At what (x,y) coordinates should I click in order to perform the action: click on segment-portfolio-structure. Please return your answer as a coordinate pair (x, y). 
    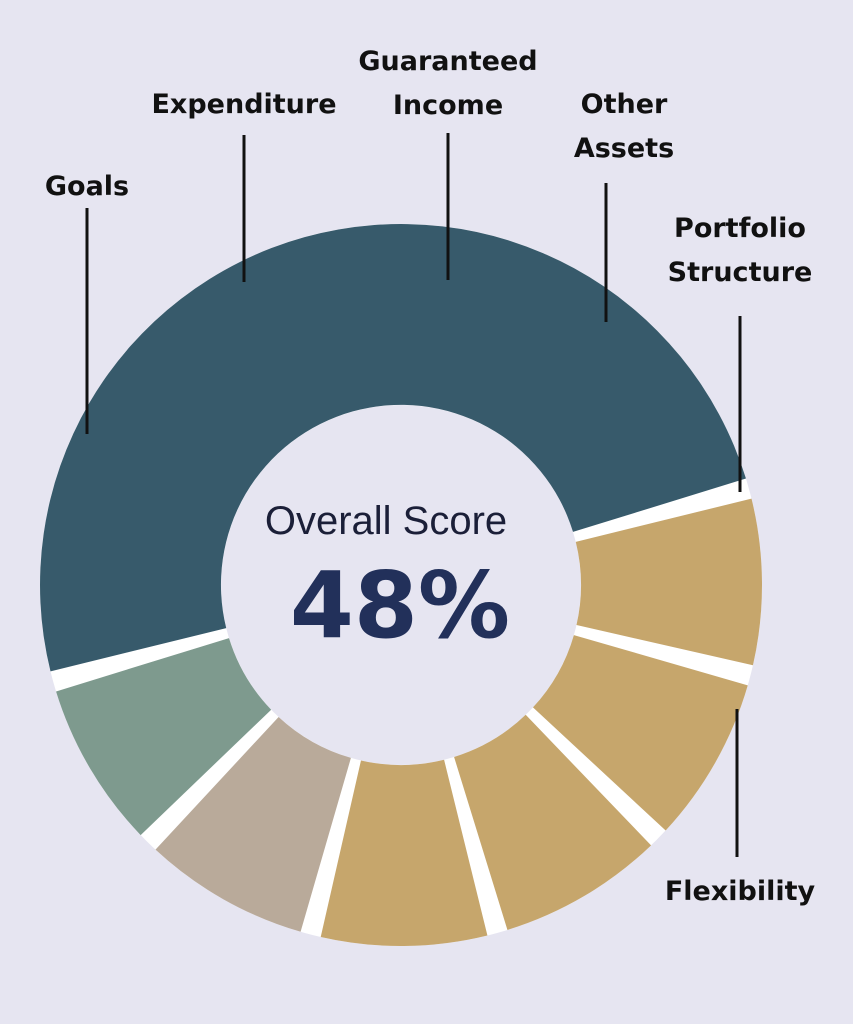
    Looking at the image, I should click on (253, 824).